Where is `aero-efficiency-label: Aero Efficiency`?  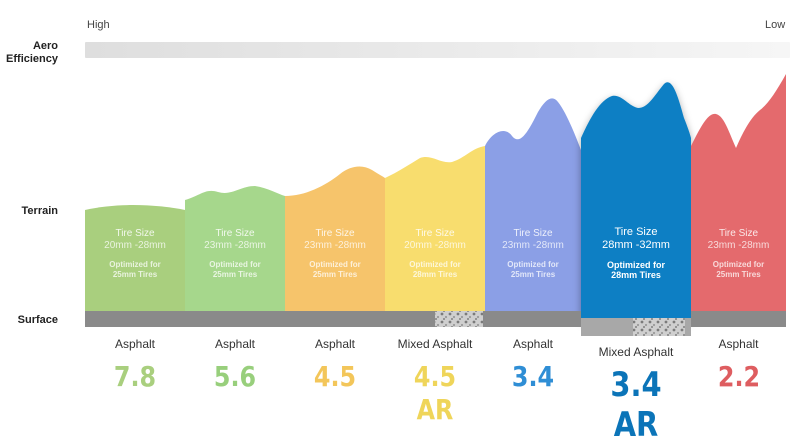
aero-efficiency-label: Aero Efficiency is located at coordinates (32, 52).